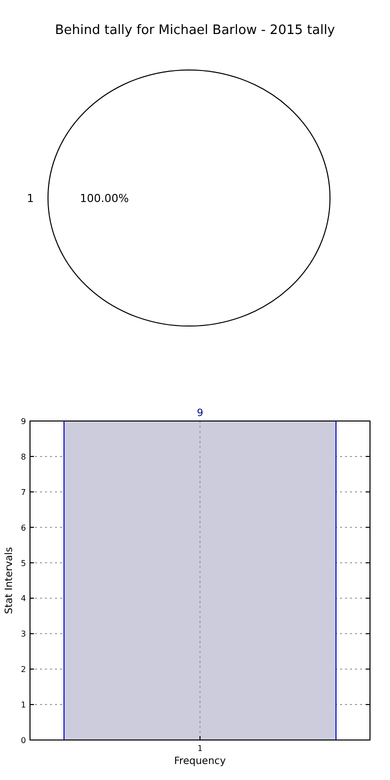 This screenshot has height=780, width=390. What do you see at coordinates (23, 634) in the screenshot?
I see `y-tick-label: 3` at bounding box center [23, 634].